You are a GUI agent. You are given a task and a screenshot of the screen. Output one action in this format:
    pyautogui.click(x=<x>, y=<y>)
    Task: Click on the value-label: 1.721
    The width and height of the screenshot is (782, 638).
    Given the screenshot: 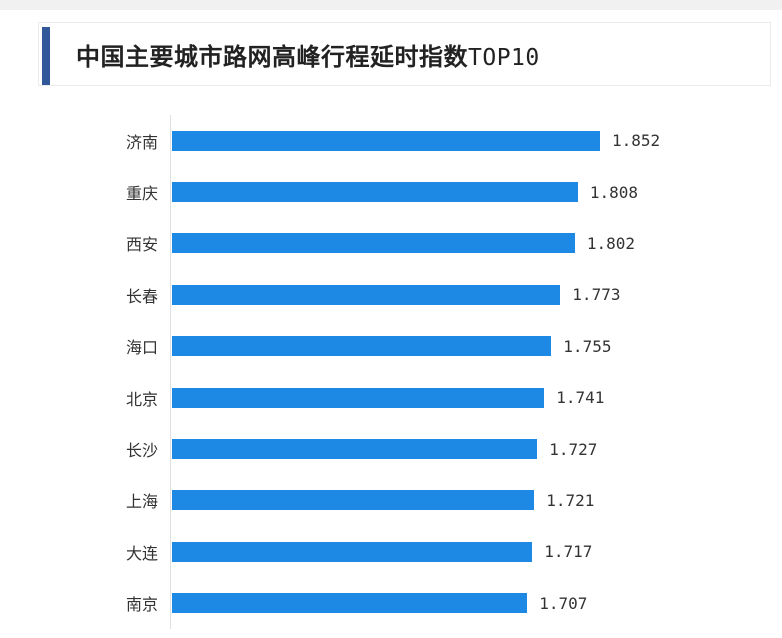 What is the action you would take?
    pyautogui.click(x=570, y=500)
    